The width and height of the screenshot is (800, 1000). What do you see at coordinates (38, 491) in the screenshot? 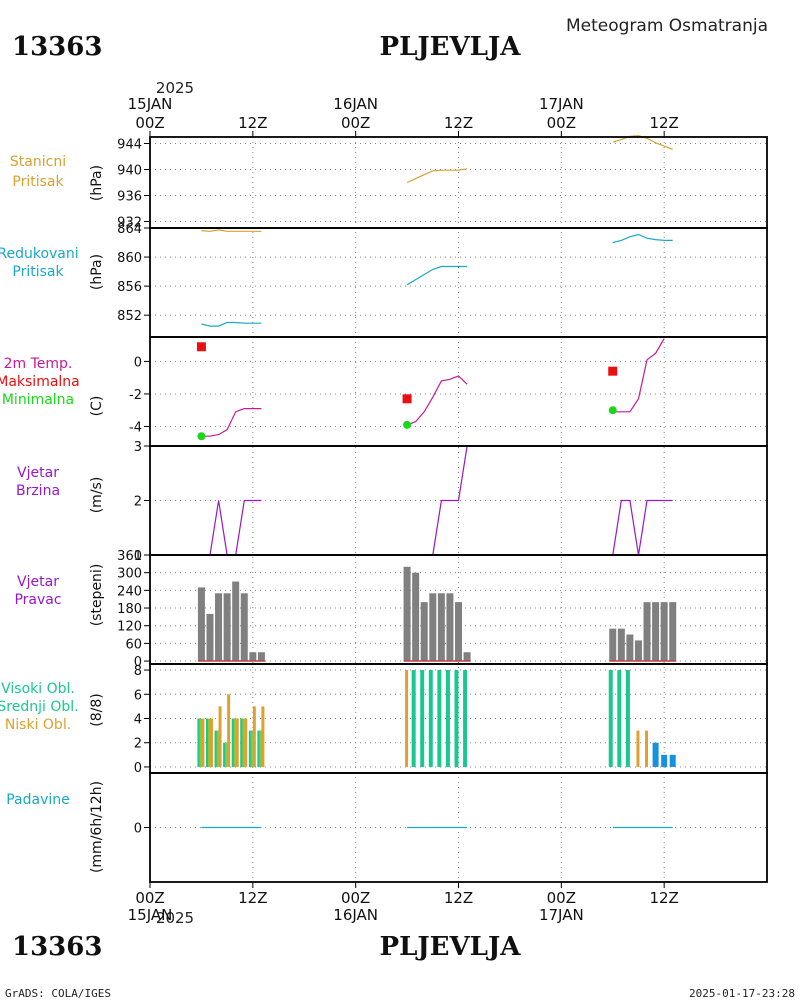
I see `panel-label: Brzina` at bounding box center [38, 491].